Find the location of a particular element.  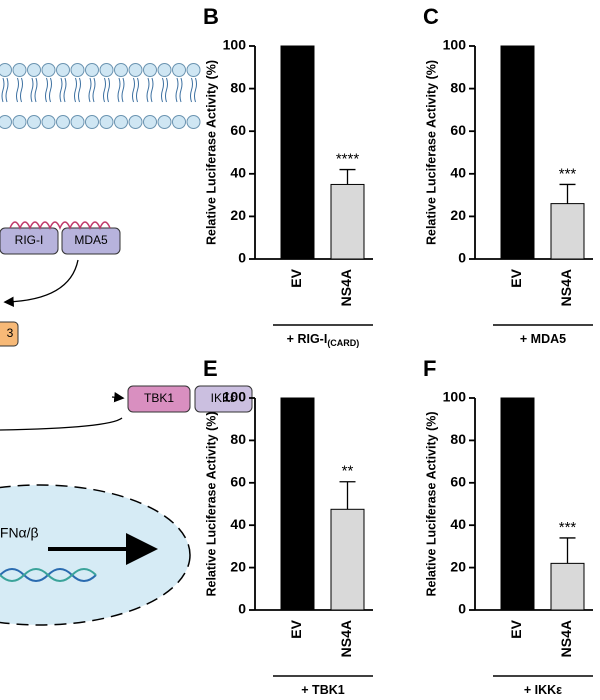

group-label: + TBK1 is located at coordinates (322, 690).